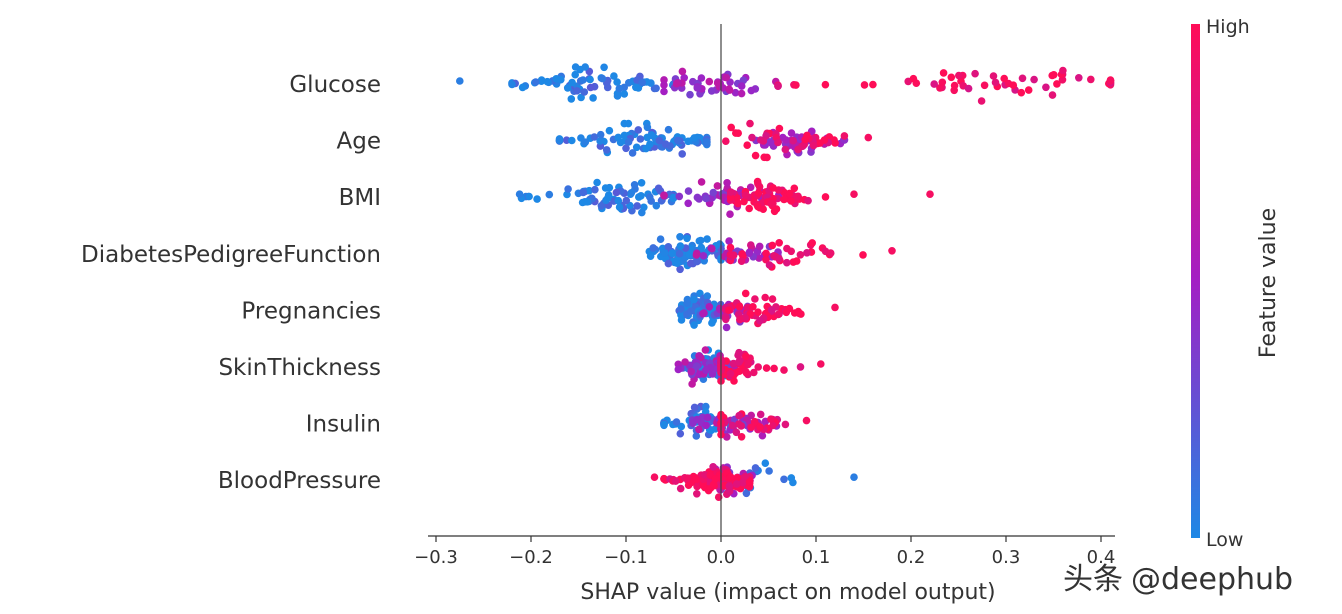 The width and height of the screenshot is (1342, 614). I want to click on points-bloodpressure, so click(754, 480).